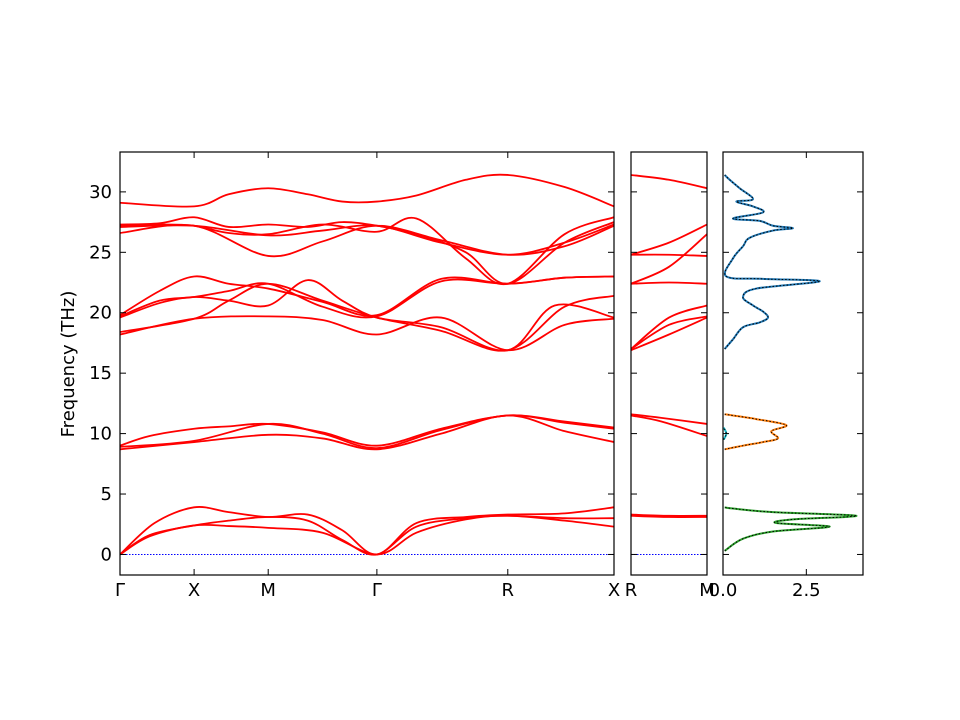  Describe the element at coordinates (106, 494) in the screenshot. I see `y-tick-label: 5` at that location.